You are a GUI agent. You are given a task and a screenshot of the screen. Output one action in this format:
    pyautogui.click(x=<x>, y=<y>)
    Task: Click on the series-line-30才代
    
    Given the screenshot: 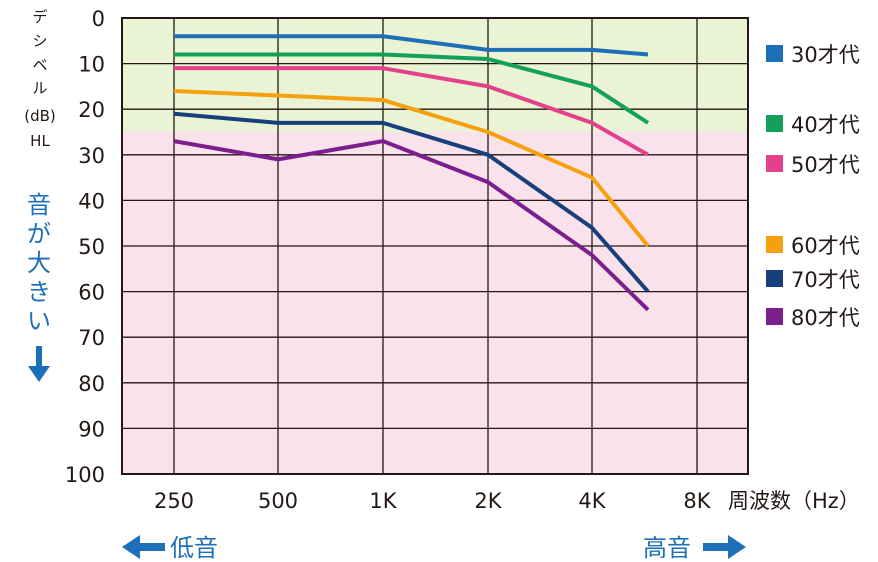 What is the action you would take?
    pyautogui.click(x=411, y=45)
    